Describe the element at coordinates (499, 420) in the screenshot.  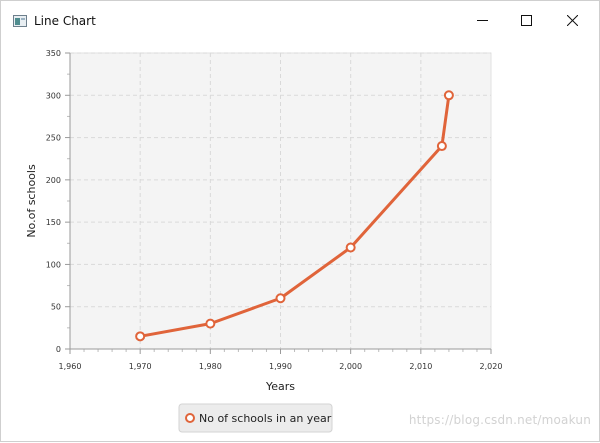
I see `watermark-text: https://blog.csdn.net/moakun` at that location.